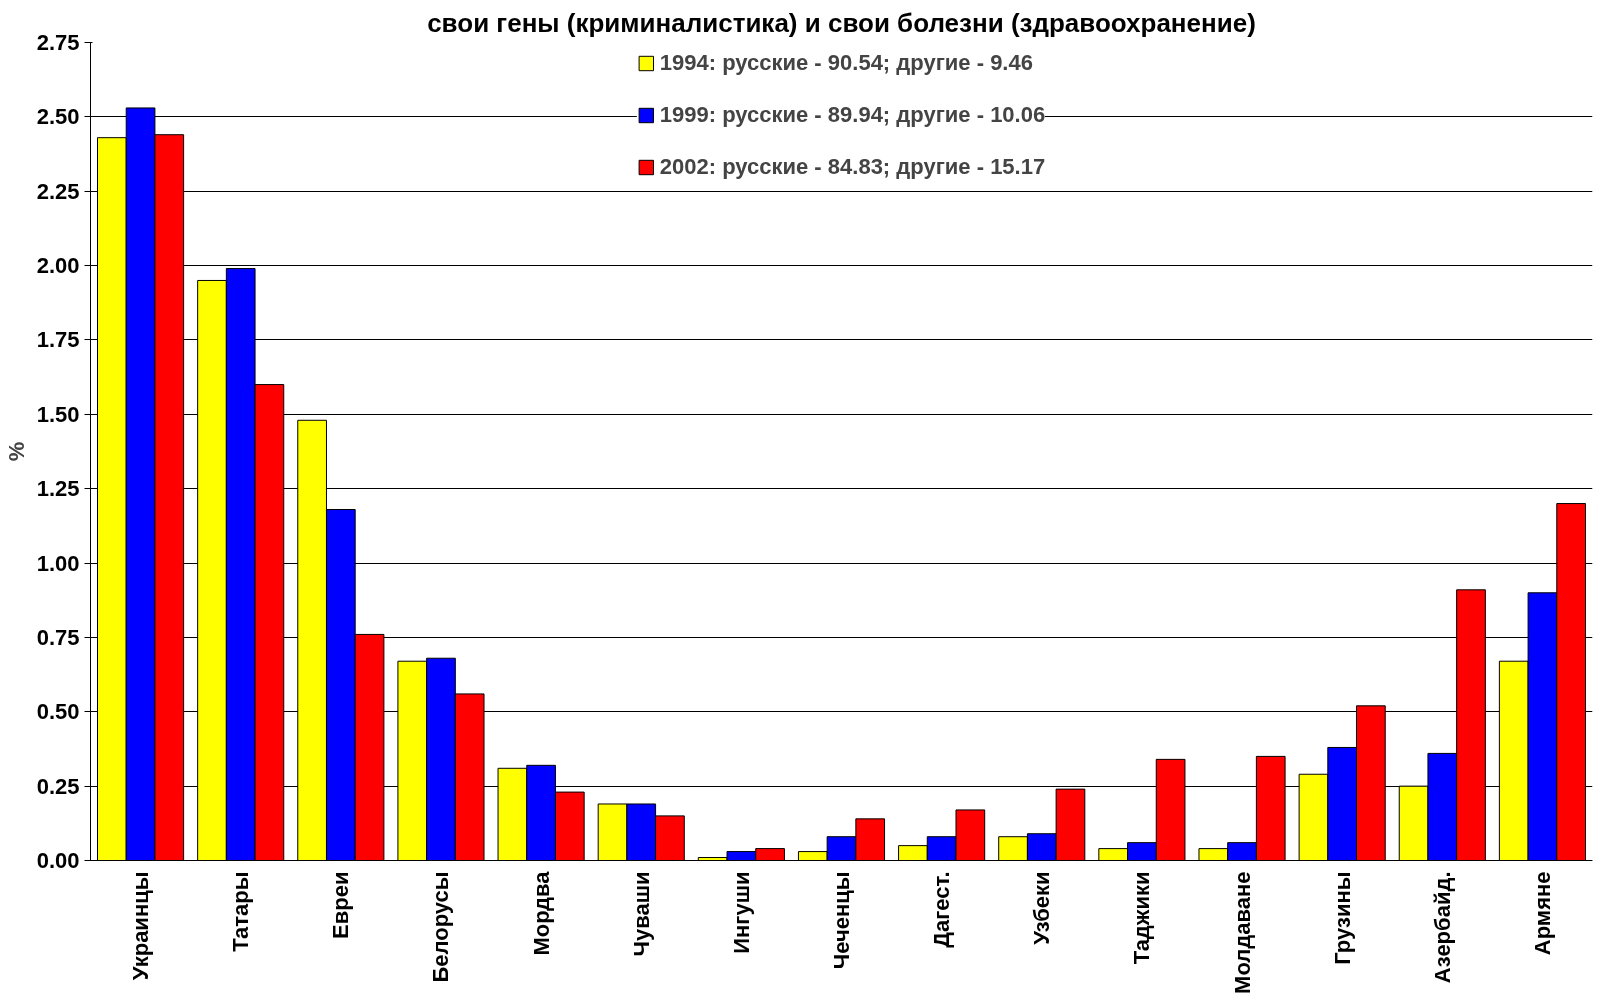 This screenshot has width=1597, height=996. What do you see at coordinates (942, 909) in the screenshot?
I see `x-tick-label: Дагест.` at bounding box center [942, 909].